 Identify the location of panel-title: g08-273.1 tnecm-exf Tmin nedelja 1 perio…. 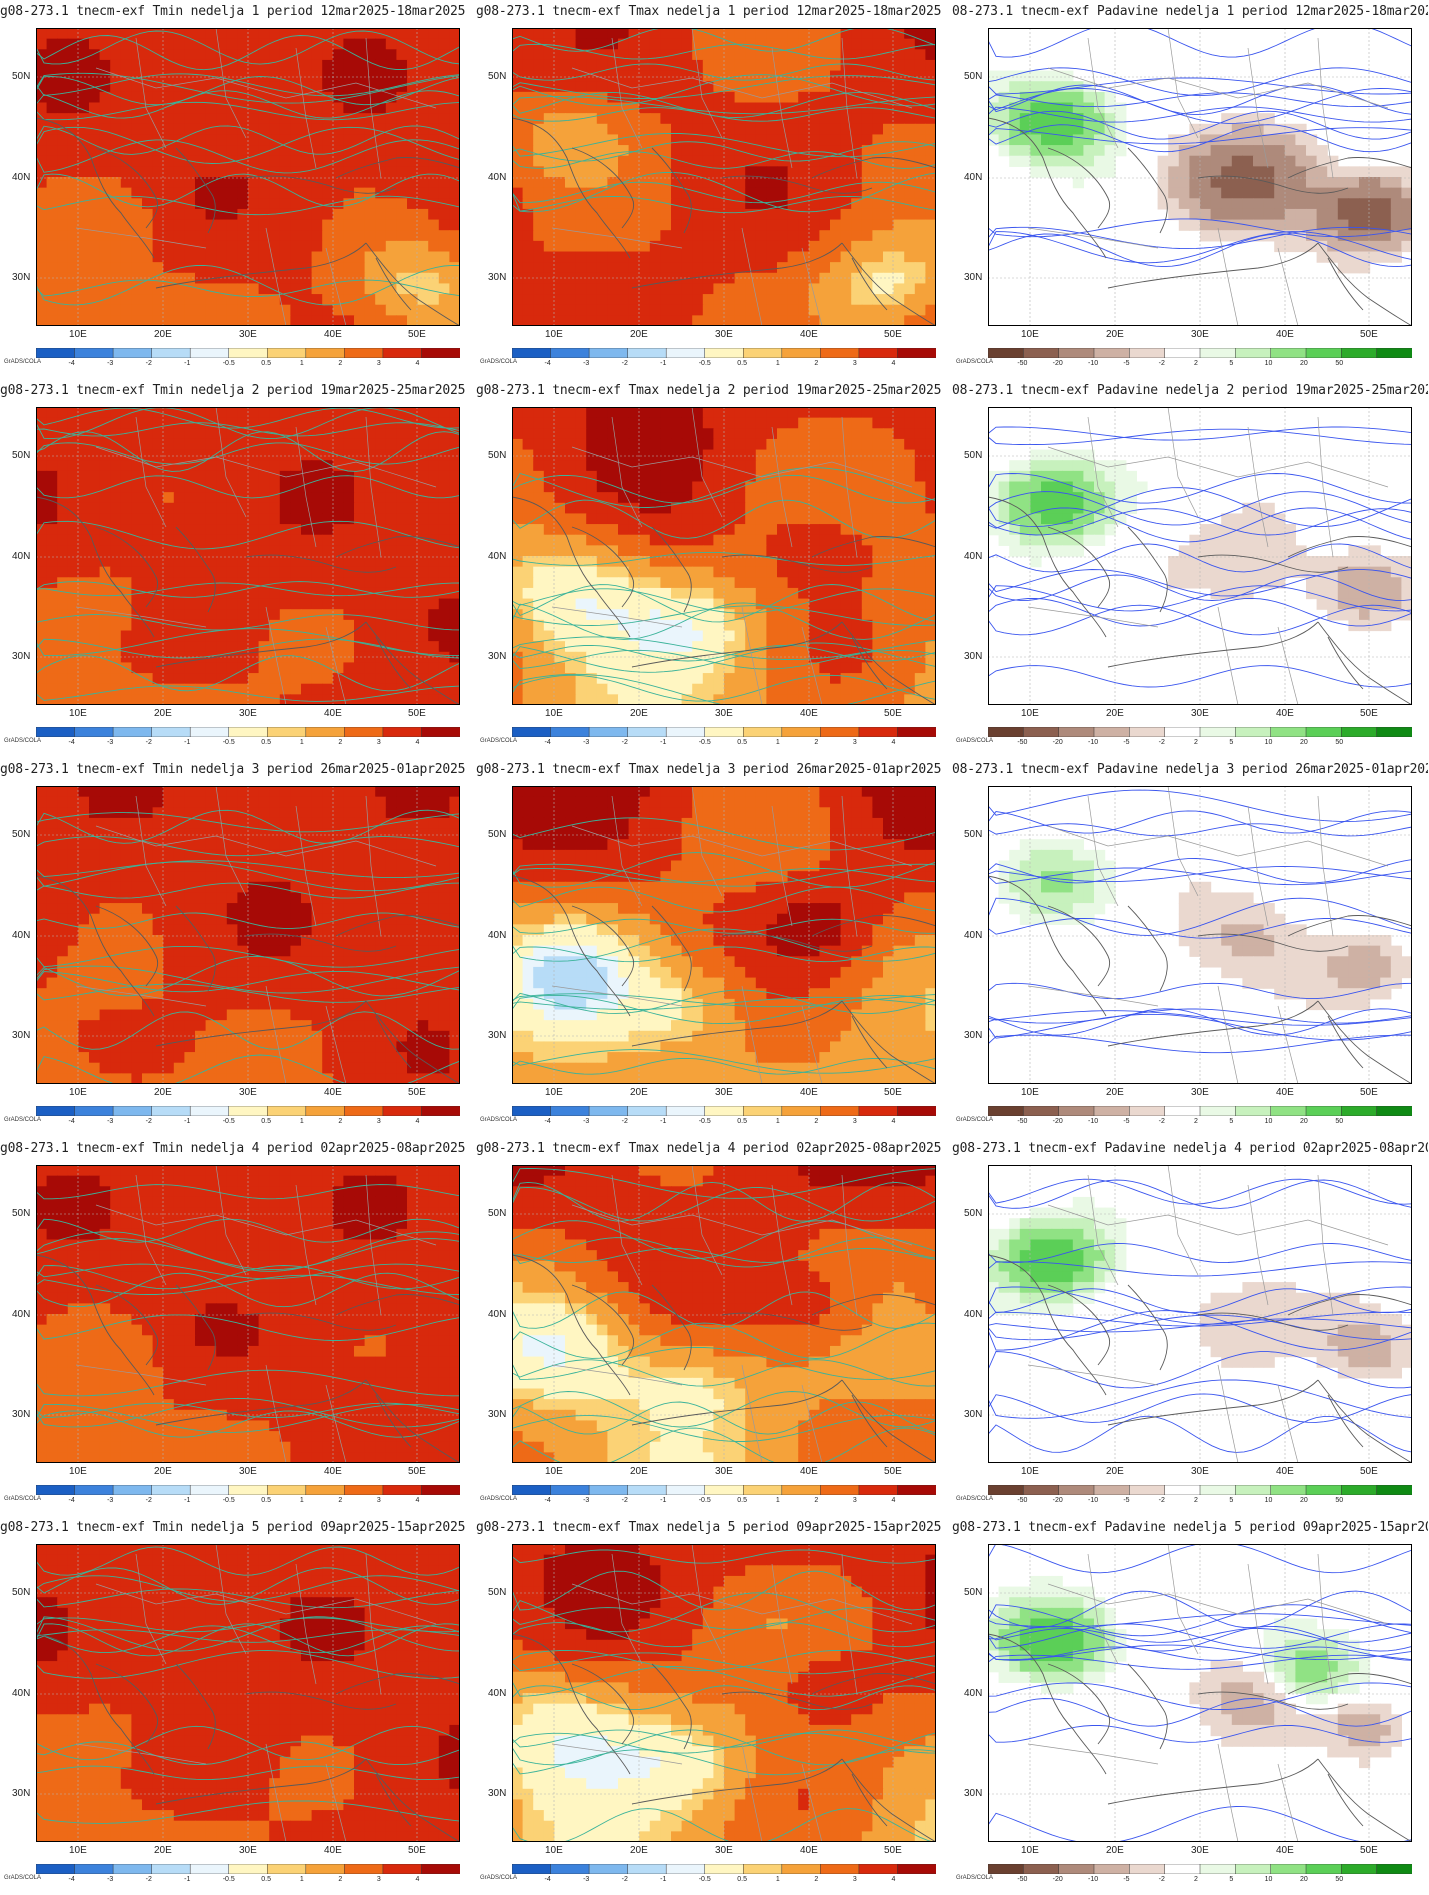
(233, 11).